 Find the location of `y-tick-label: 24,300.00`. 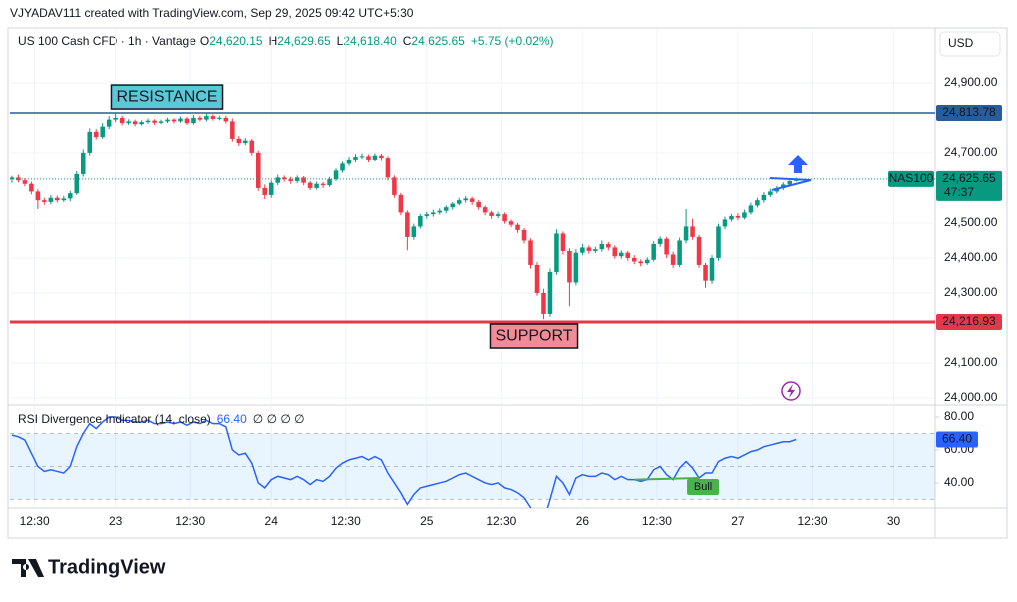

y-tick-label: 24,300.00 is located at coordinates (971, 292).